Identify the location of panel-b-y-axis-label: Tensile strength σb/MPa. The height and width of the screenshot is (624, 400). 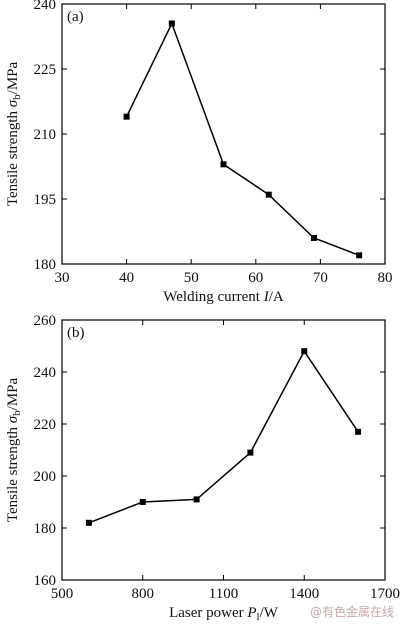
(14, 449).